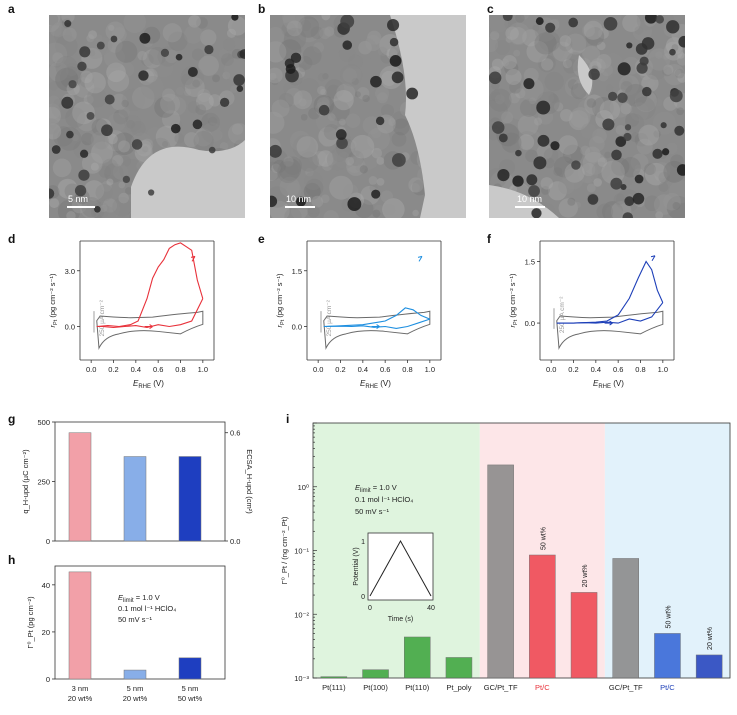 This screenshot has height=715, width=737. I want to click on scan-direction-arrow, so click(653, 258).